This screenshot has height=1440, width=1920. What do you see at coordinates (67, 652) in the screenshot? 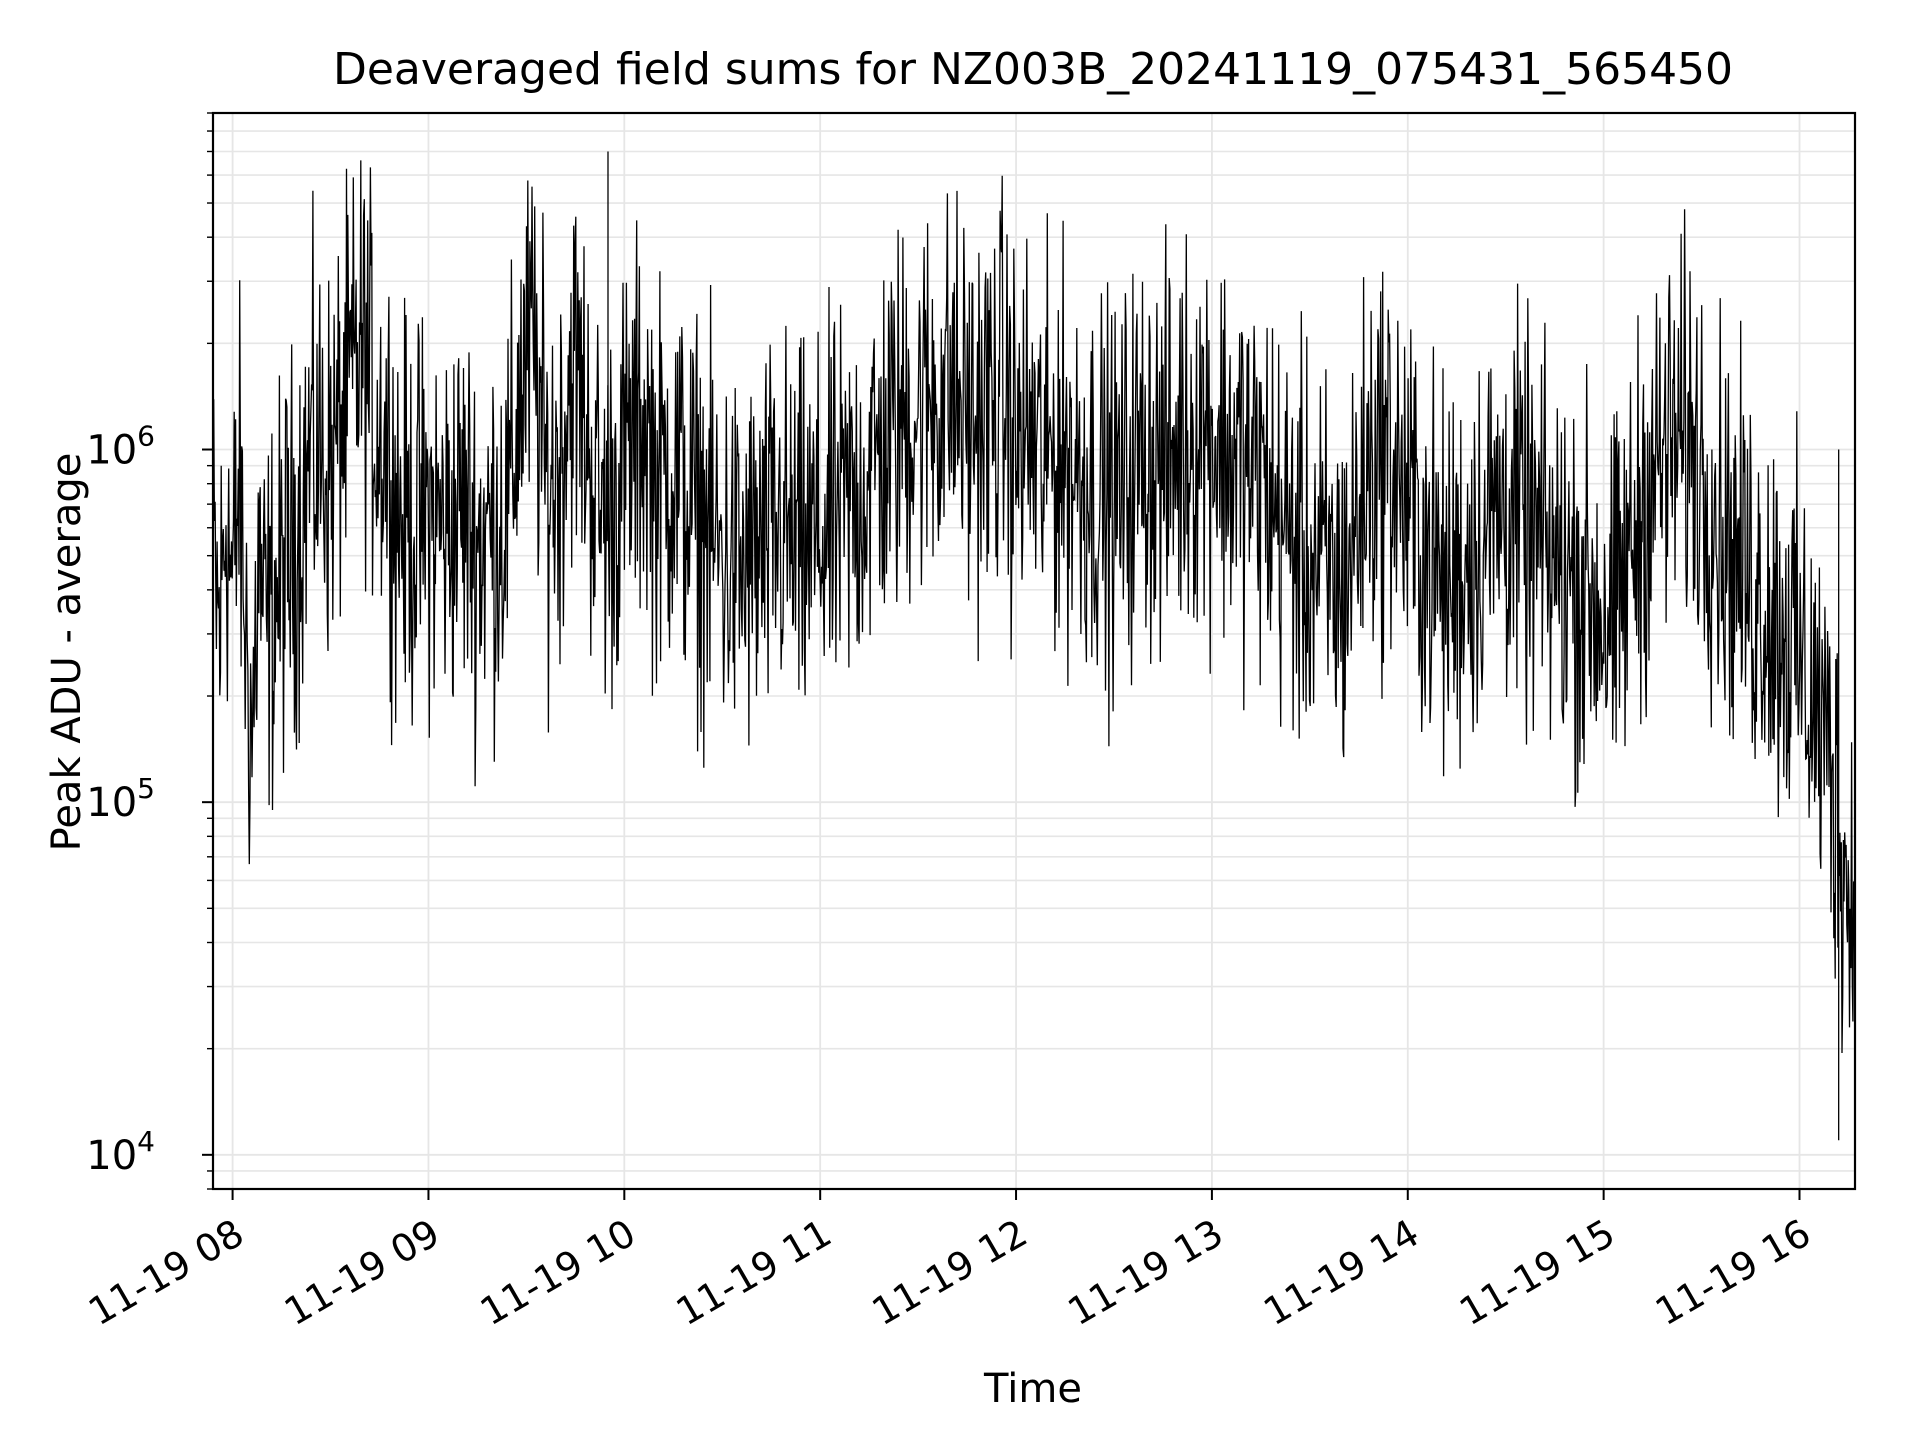
I see `y-axis-label: Peak ADU - average` at bounding box center [67, 652].